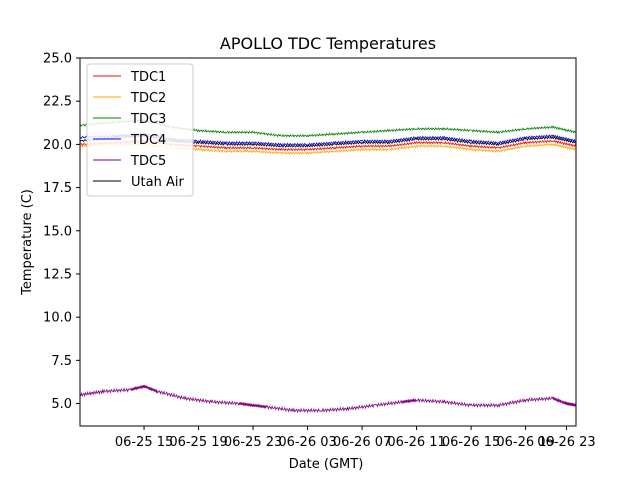 The width and height of the screenshot is (640, 480). Describe the element at coordinates (328, 399) in the screenshot. I see `series-line-tdc5` at that location.